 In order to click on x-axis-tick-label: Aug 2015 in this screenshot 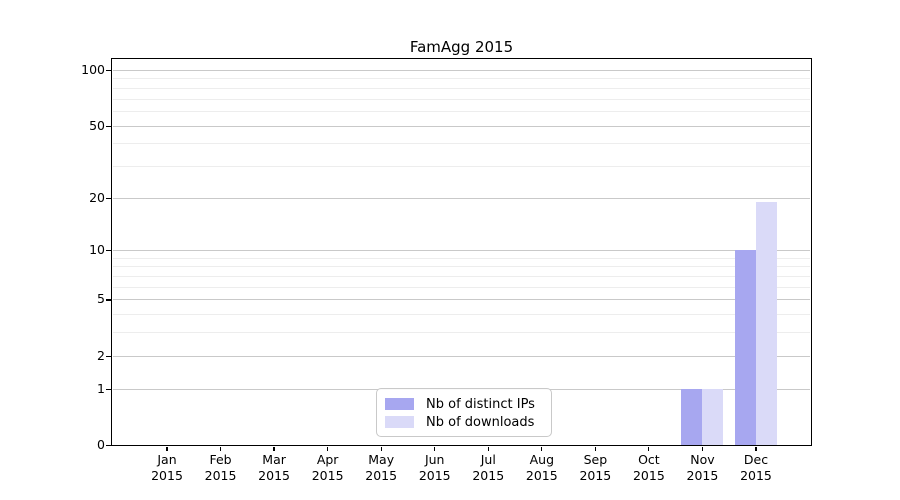, I will do `click(542, 467)`.